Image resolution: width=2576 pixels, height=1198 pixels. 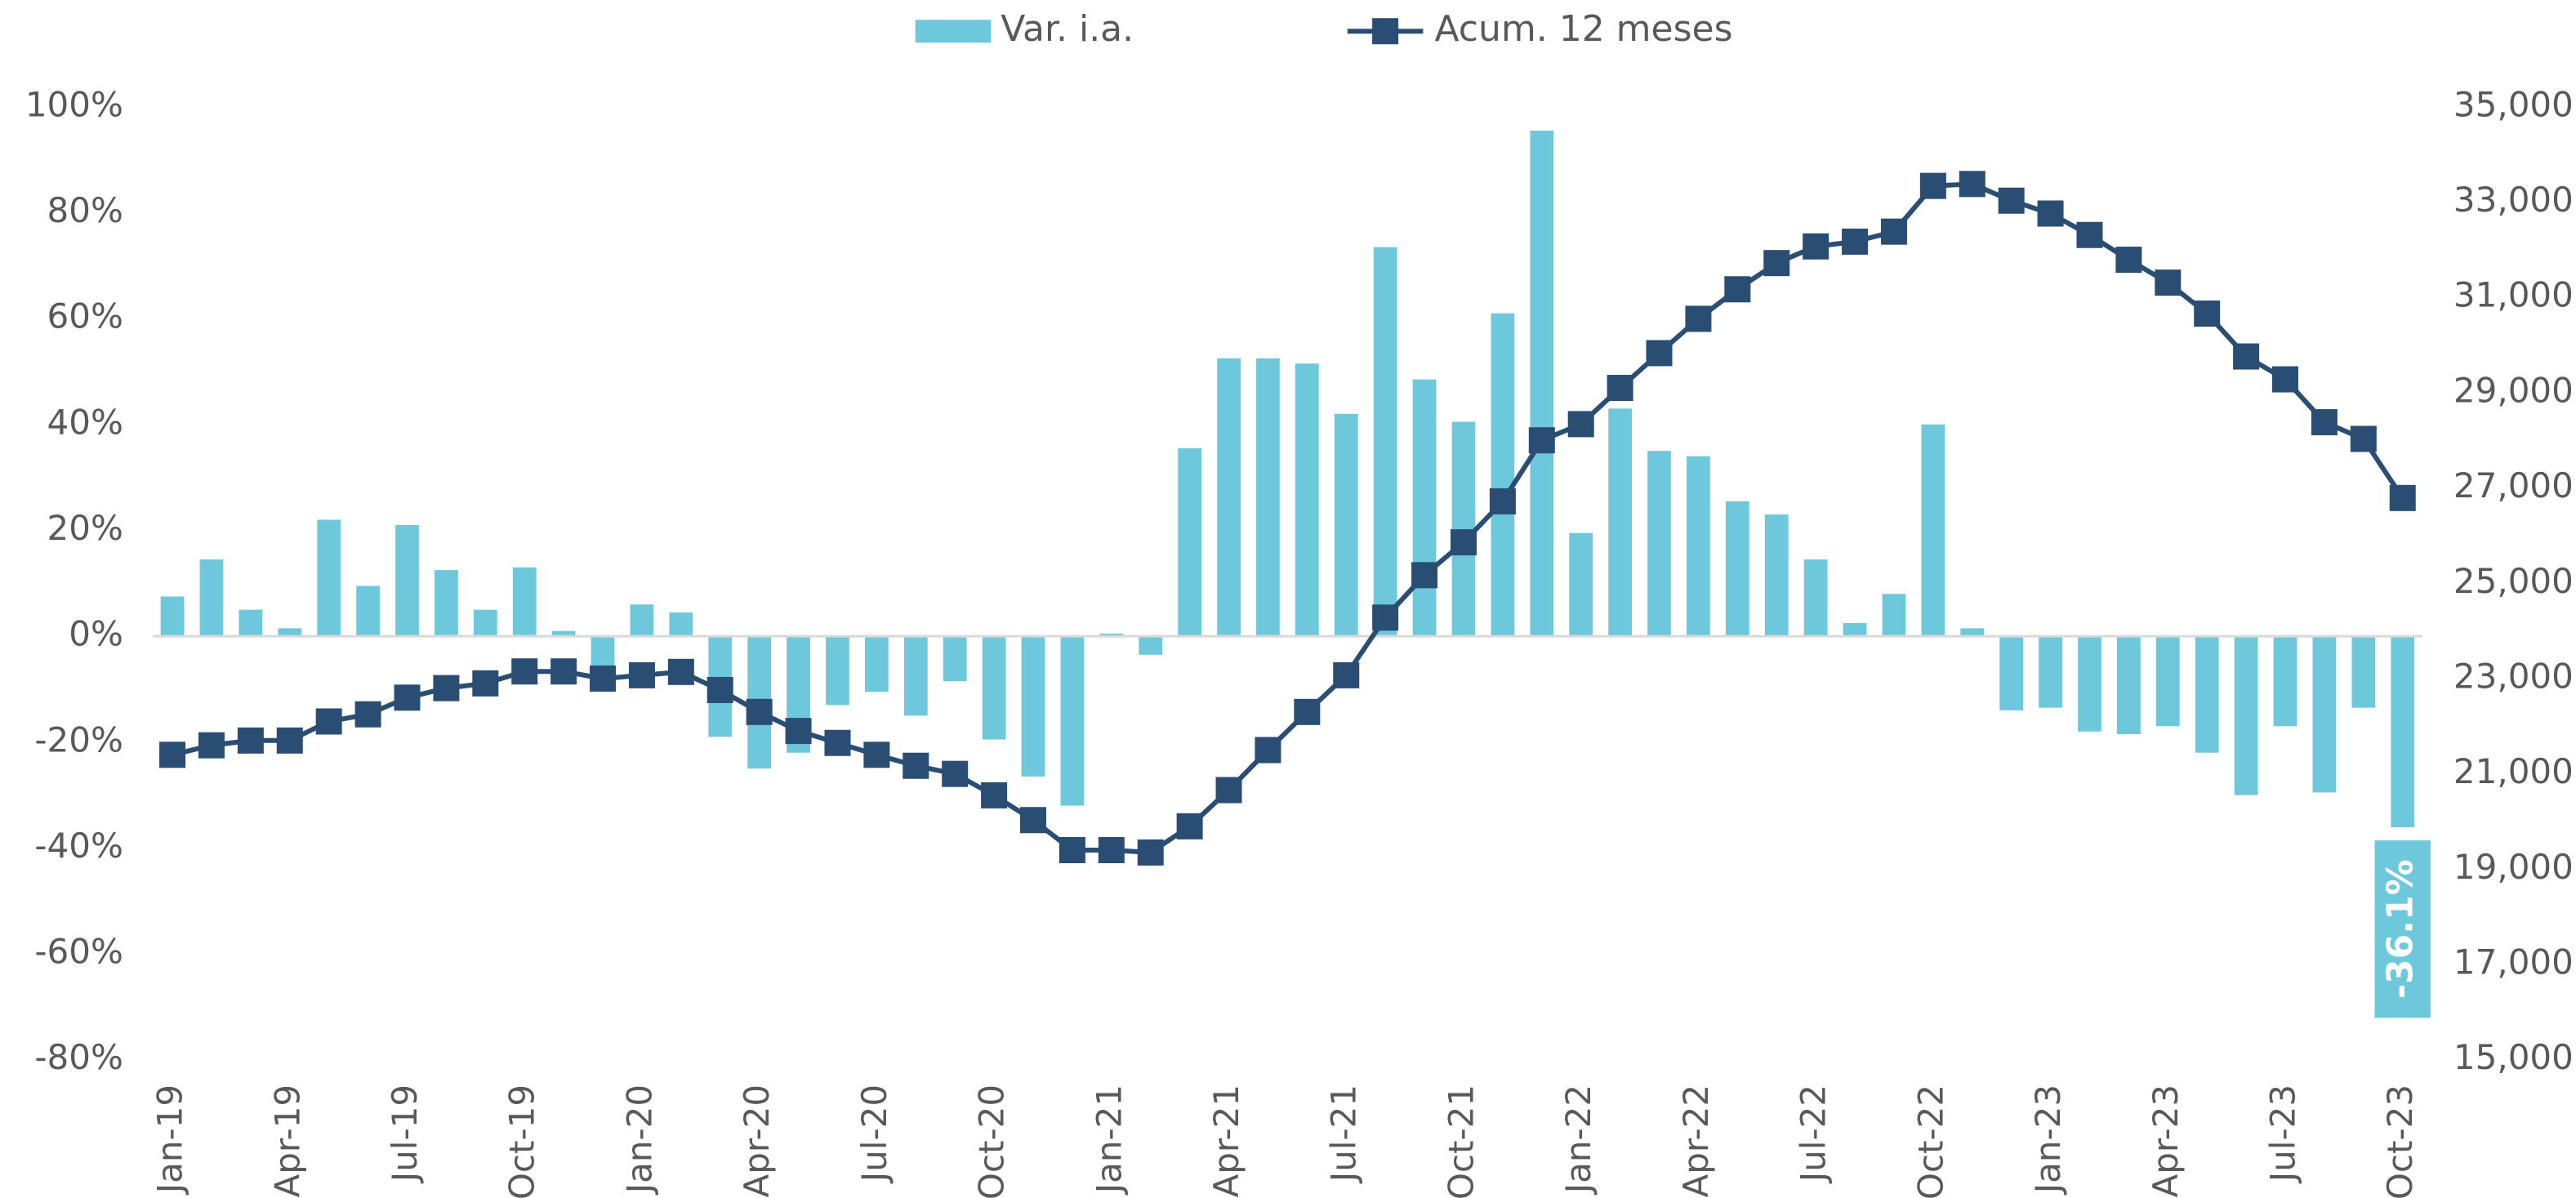 What do you see at coordinates (1696, 1141) in the screenshot?
I see `x-tick-label: Apr-22` at bounding box center [1696, 1141].